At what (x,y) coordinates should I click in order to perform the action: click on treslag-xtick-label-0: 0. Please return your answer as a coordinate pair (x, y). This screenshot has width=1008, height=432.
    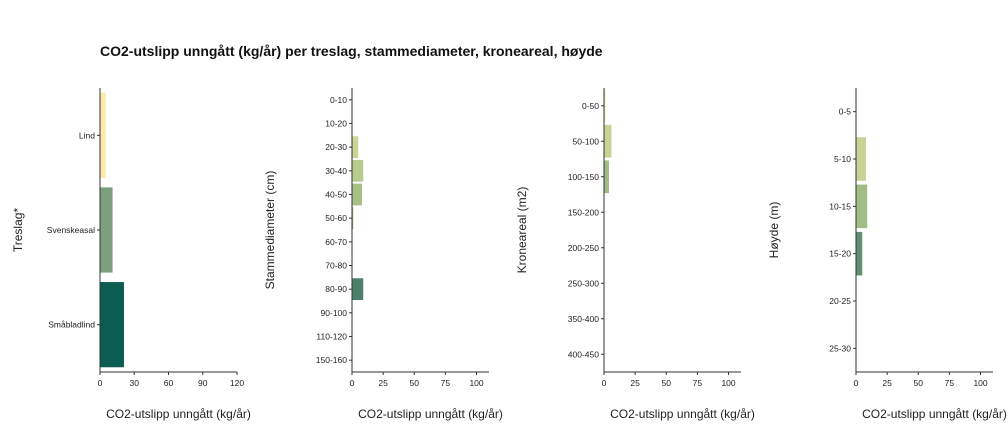
    Looking at the image, I should click on (100, 383).